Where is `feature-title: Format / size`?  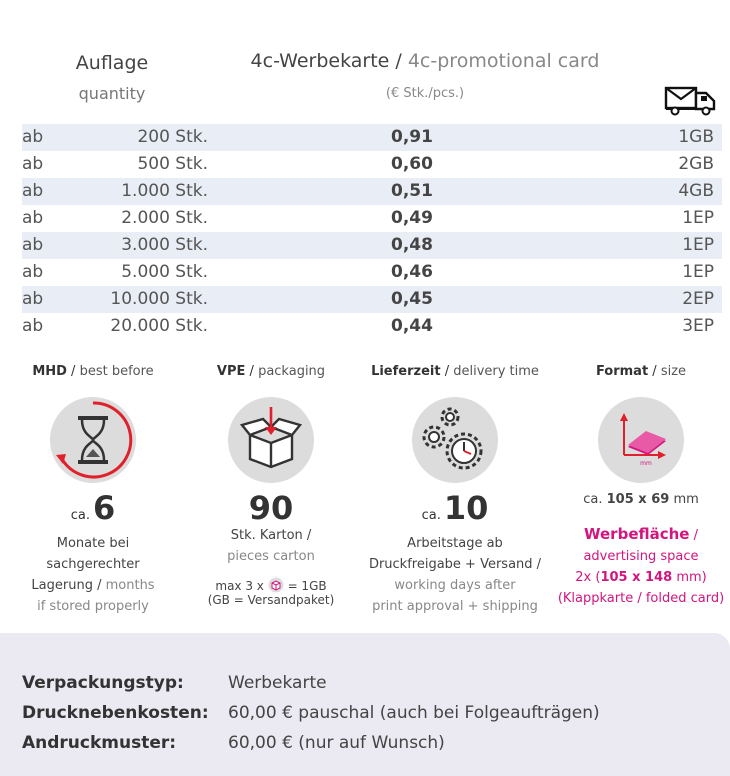 feature-title: Format / size is located at coordinates (641, 371).